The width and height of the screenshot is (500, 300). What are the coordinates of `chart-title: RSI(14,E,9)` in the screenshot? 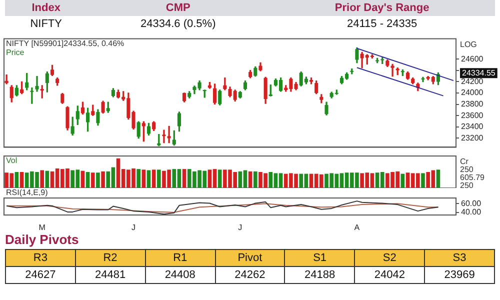 It's located at (27, 193).